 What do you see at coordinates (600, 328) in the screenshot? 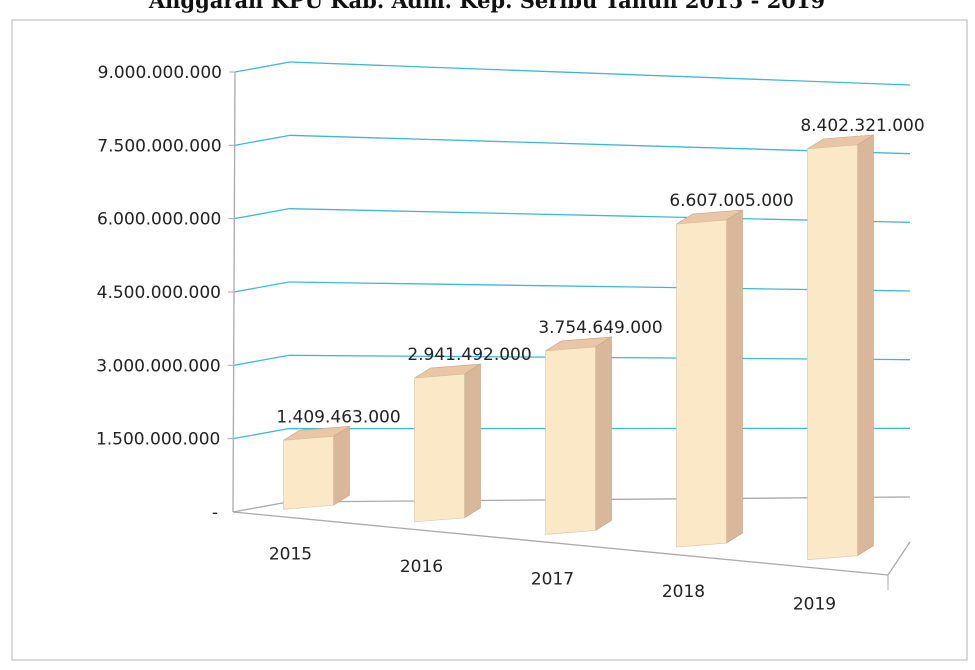
I see `data-label-2017: 3.754.649.000` at bounding box center [600, 328].